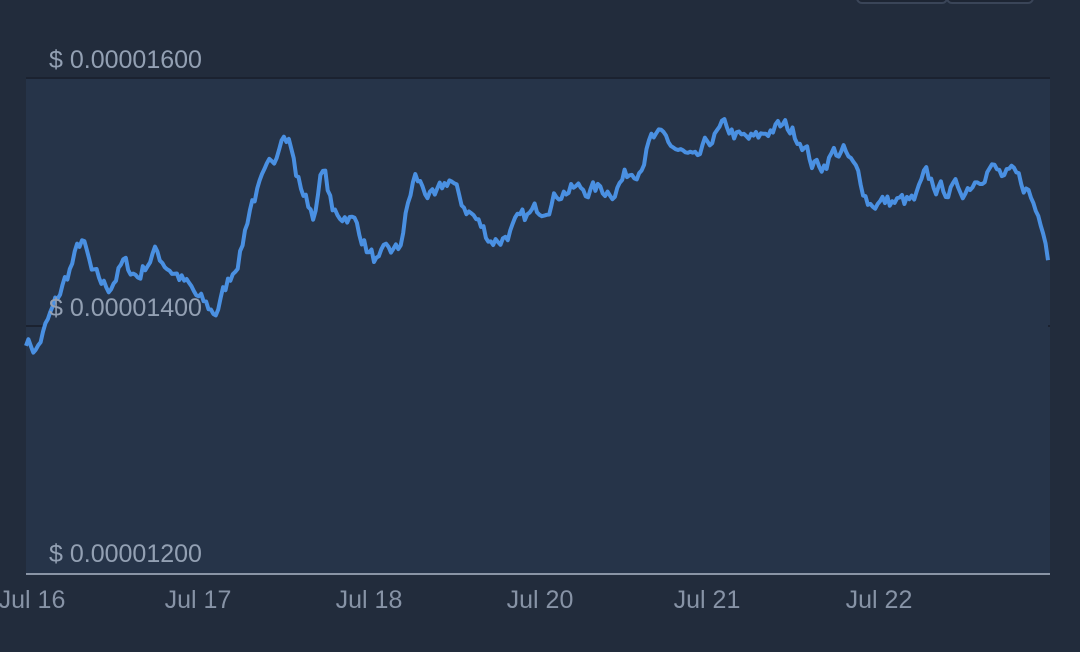  I want to click on x-tick-label: Jul 22, so click(879, 600).